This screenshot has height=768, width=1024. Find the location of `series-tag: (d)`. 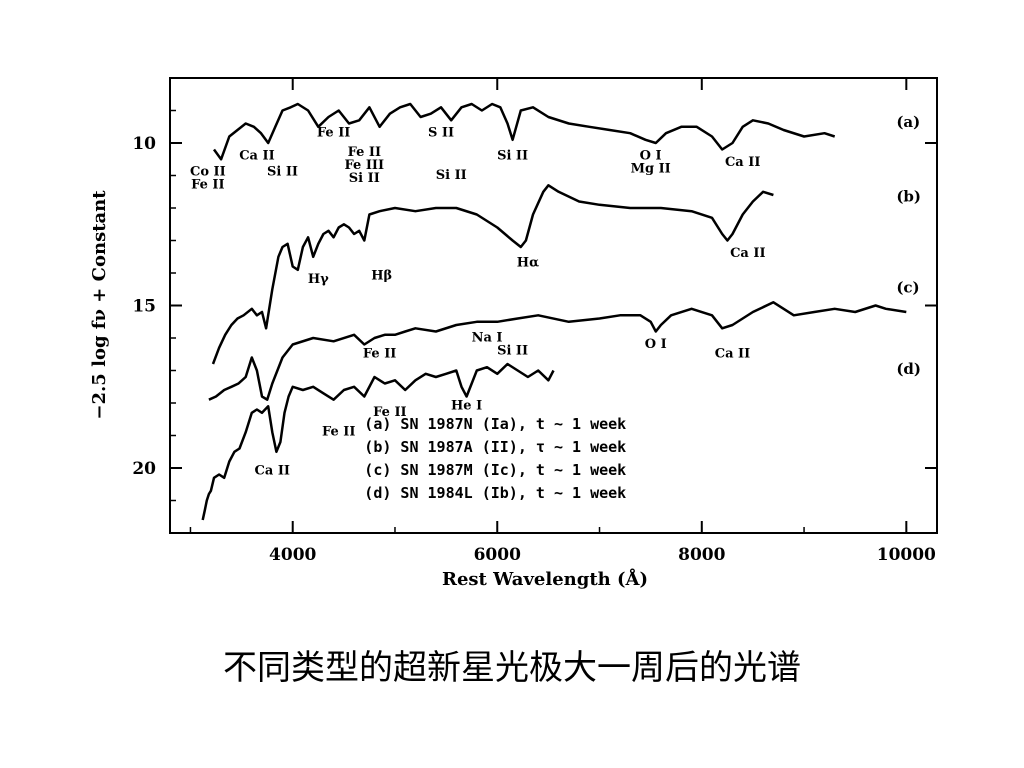

series-tag: (d) is located at coordinates (908, 369).